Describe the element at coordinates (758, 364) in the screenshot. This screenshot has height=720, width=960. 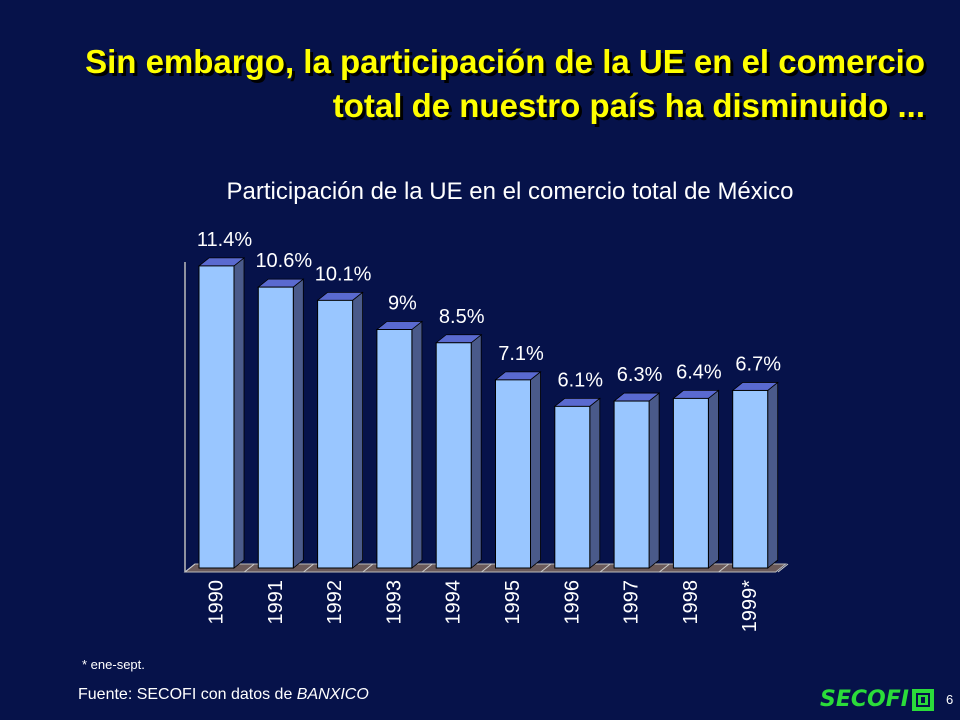
I see `data-label: 6.7%` at that location.